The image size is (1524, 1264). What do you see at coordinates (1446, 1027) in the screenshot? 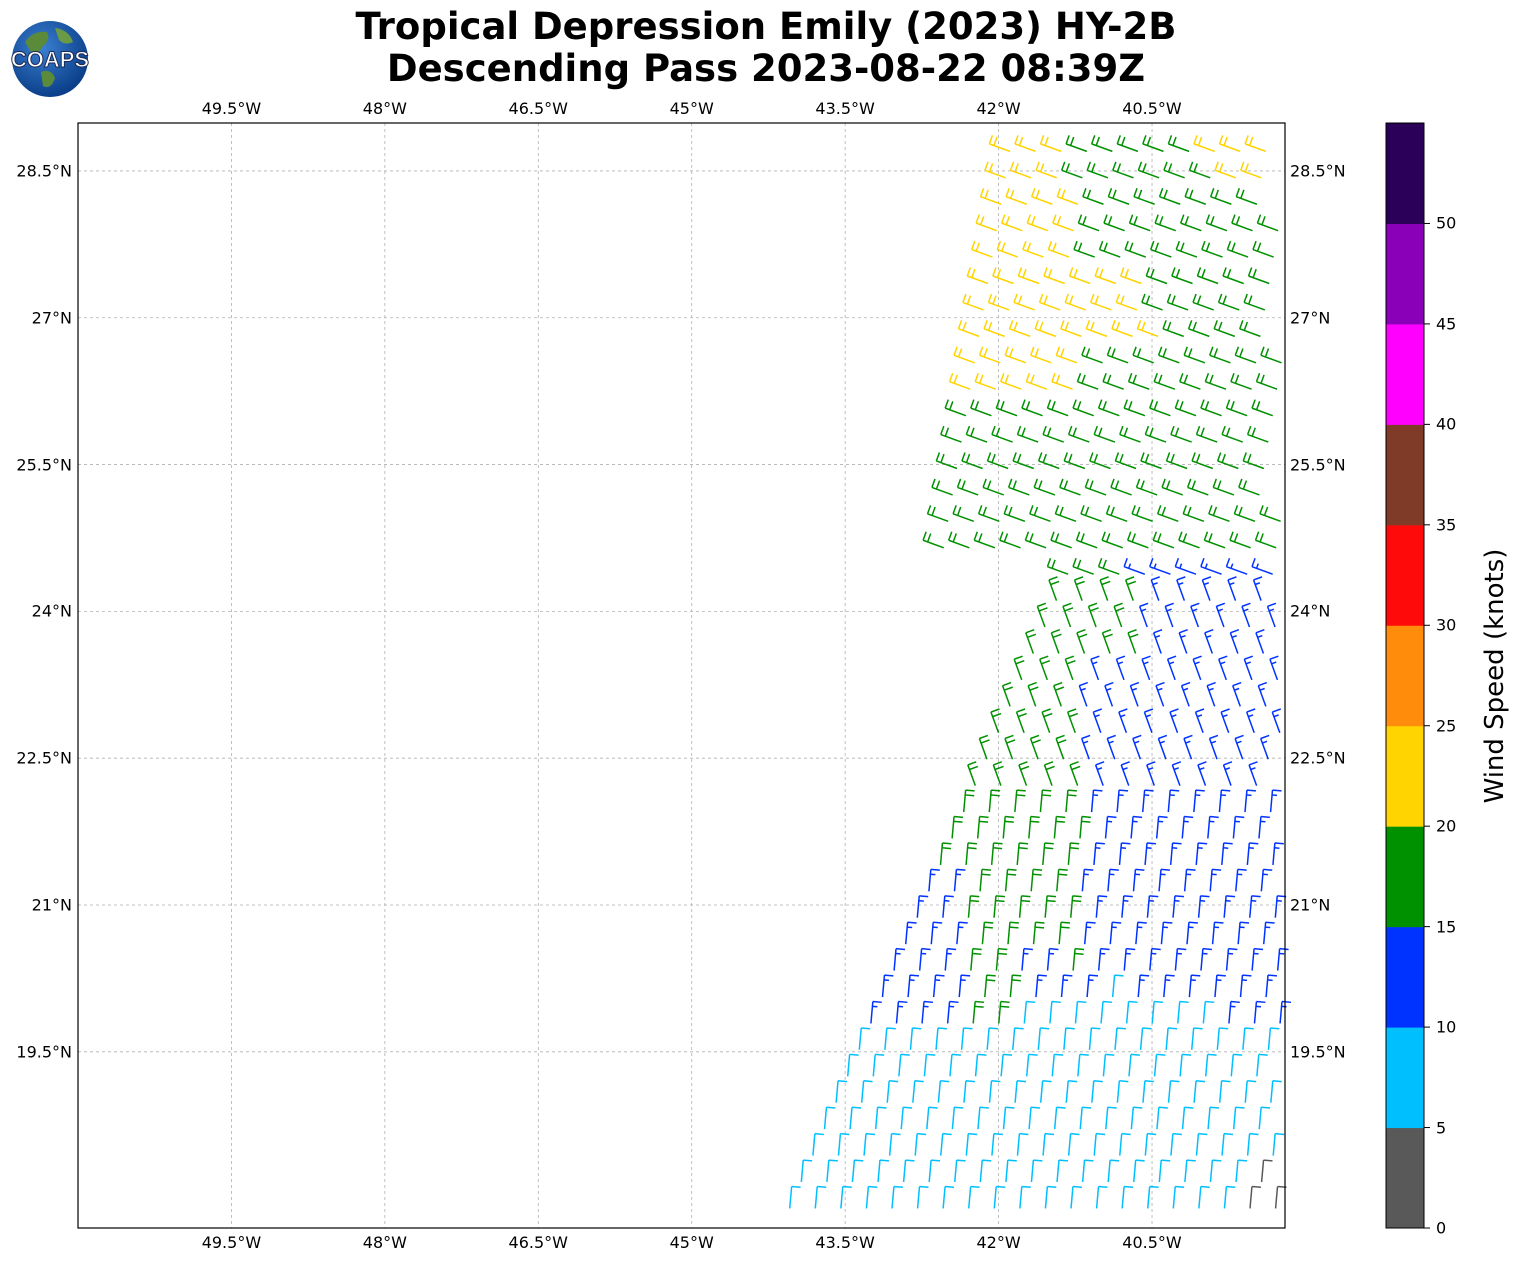
I see `colorbar-tick: 10` at bounding box center [1446, 1027].